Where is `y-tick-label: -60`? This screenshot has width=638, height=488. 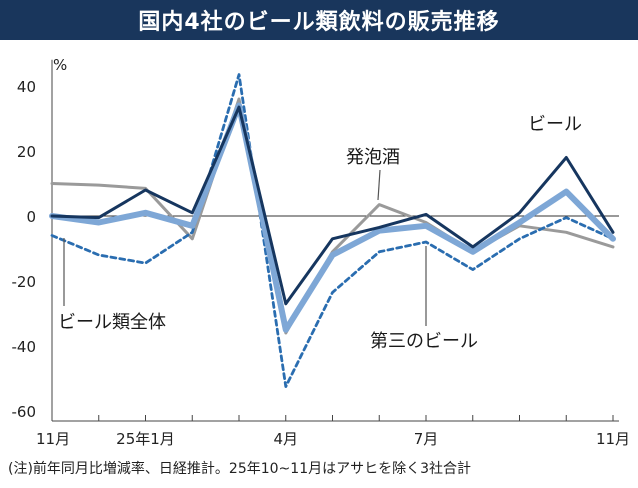
y-tick-label: -60 is located at coordinates (24, 412).